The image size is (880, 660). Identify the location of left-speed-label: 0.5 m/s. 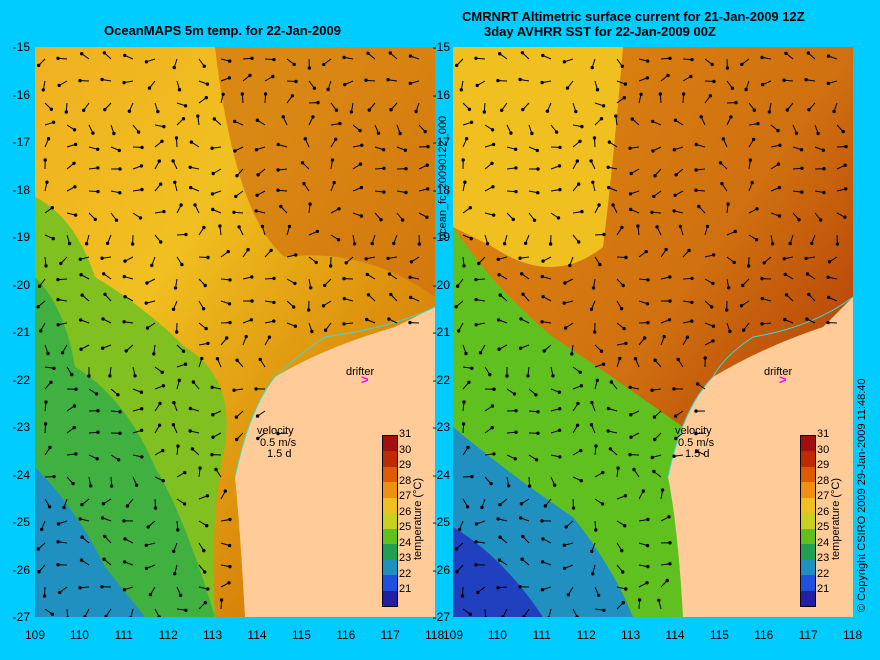
(278, 443).